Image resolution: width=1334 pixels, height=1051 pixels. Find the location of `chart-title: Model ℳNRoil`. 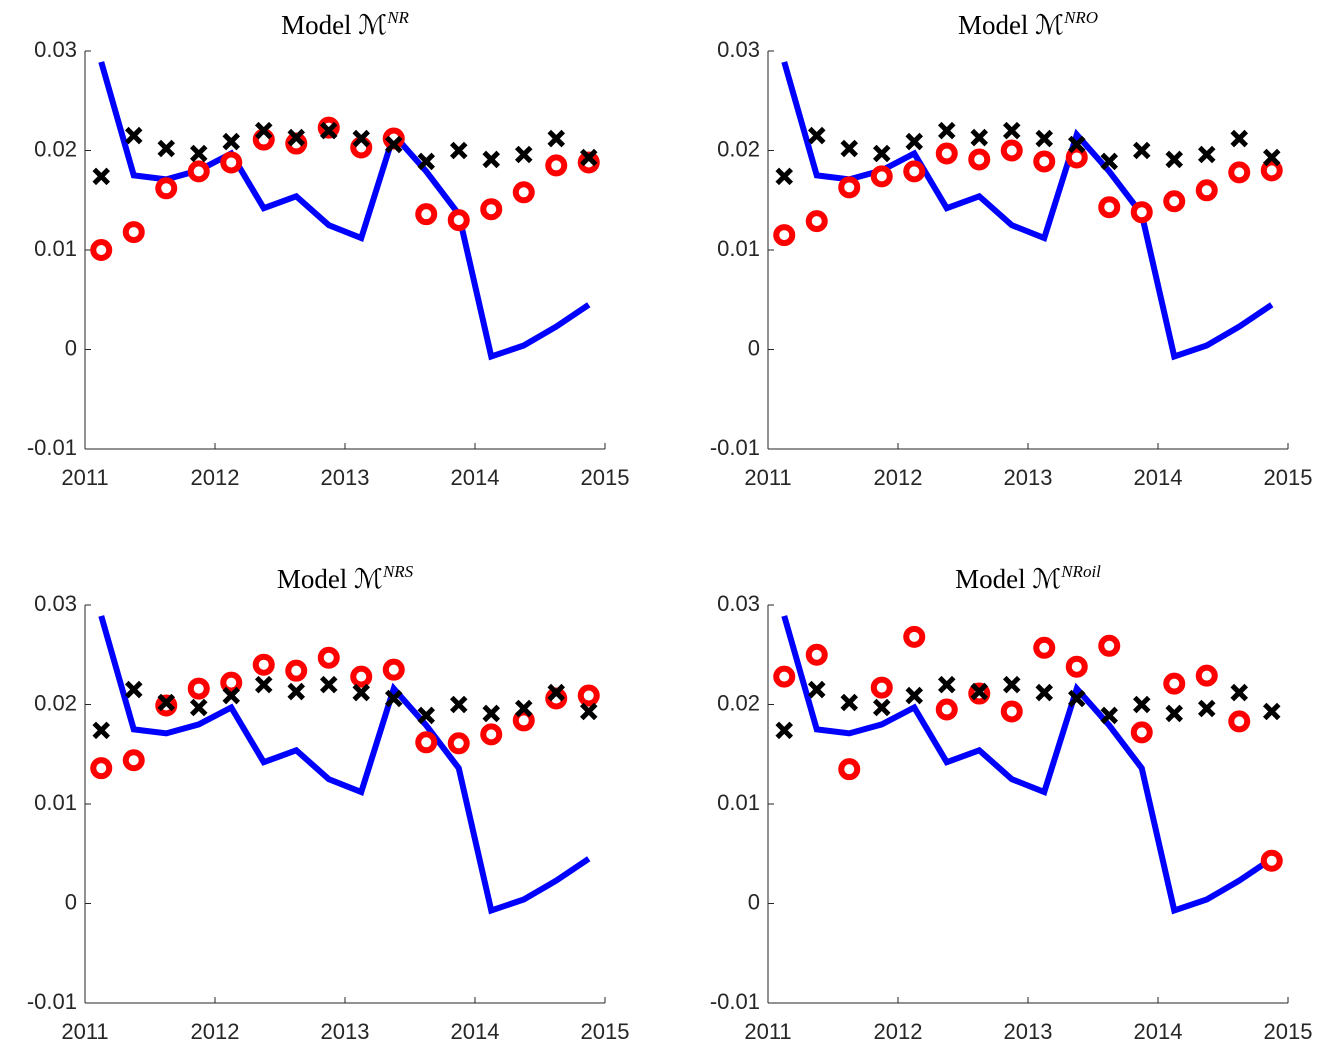

chart-title: Model ℳNRoil is located at coordinates (1028, 578).